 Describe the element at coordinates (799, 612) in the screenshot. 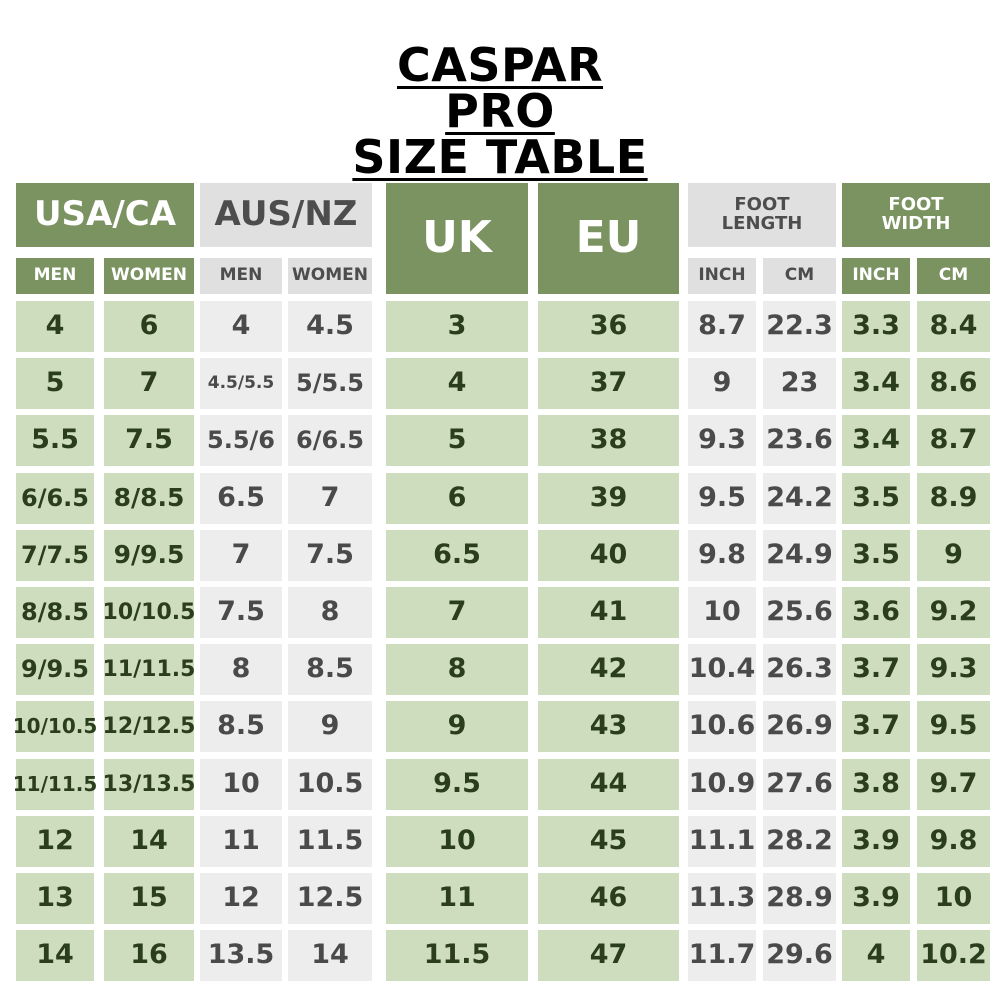

I see `cell-length-cm: 25.6` at that location.